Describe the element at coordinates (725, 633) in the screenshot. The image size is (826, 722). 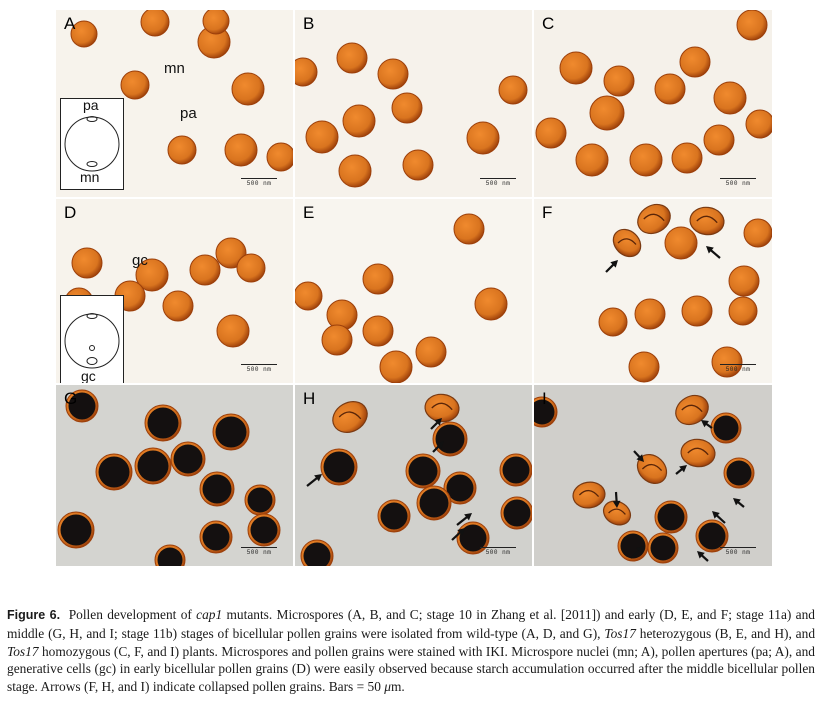
I see `caption-text: heterozygous (B, E, and H), and` at that location.